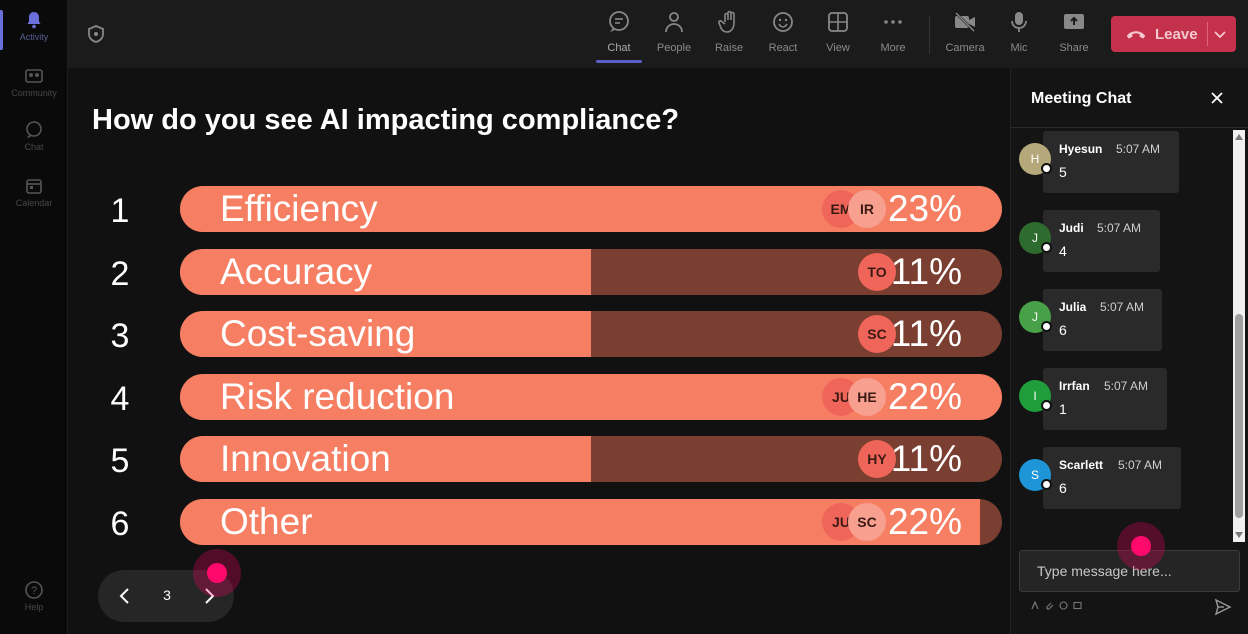 This screenshot has height=634, width=1248. What do you see at coordinates (1063, 251) in the screenshot?
I see `message-text: 4` at bounding box center [1063, 251].